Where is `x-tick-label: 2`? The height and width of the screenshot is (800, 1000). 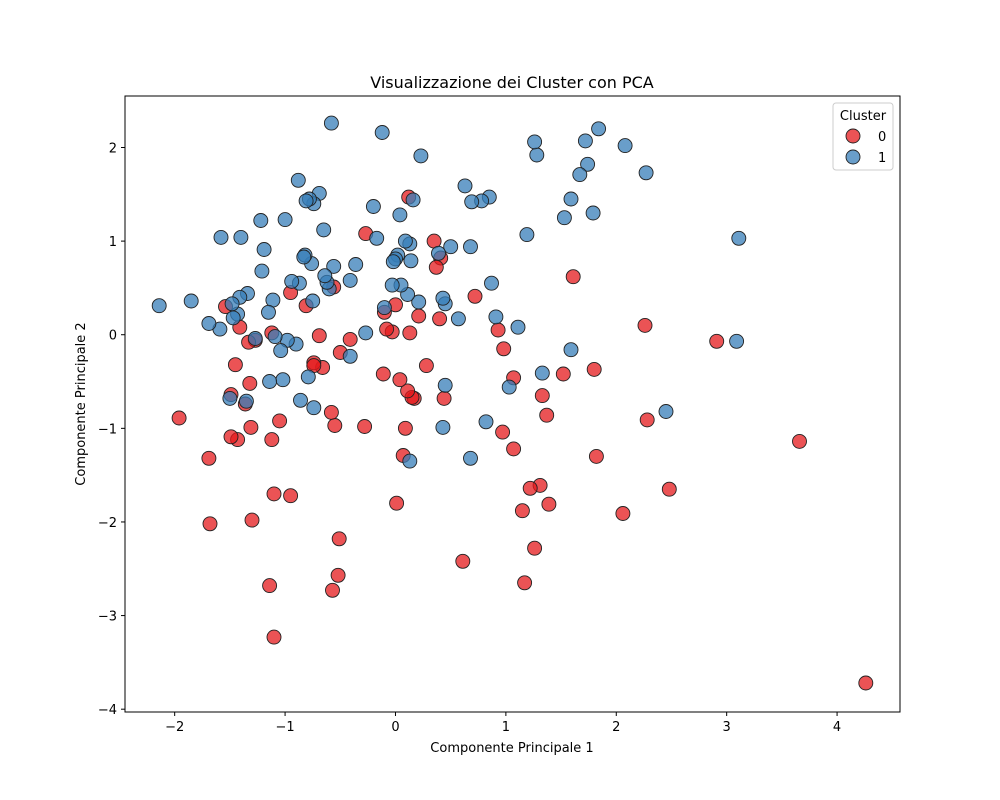
x-tick-label: 2 is located at coordinates (616, 727).